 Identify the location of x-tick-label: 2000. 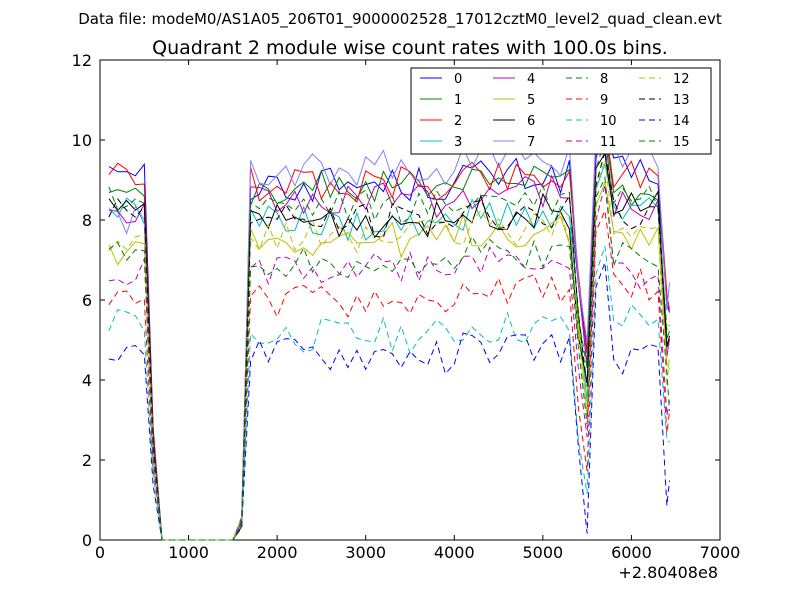
(277, 552).